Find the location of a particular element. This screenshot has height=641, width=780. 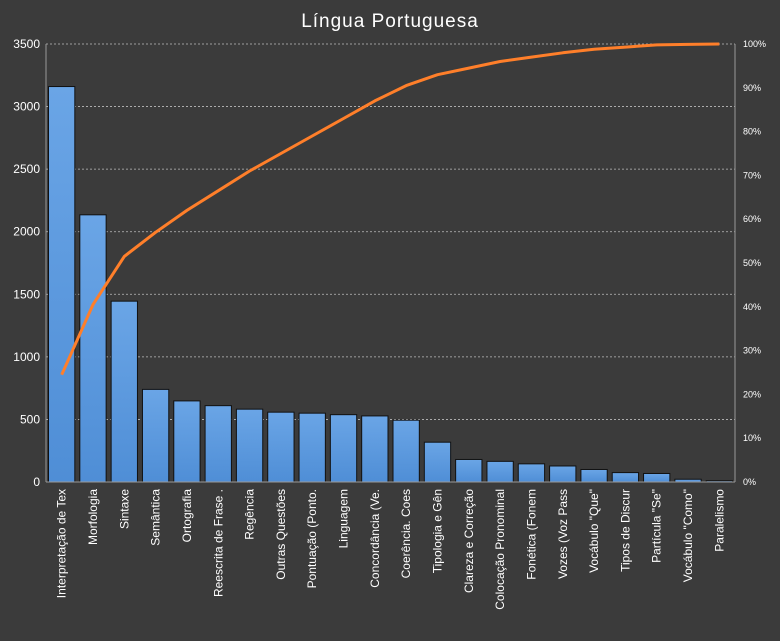

y-tick-label: 2000 is located at coordinates (26, 232).